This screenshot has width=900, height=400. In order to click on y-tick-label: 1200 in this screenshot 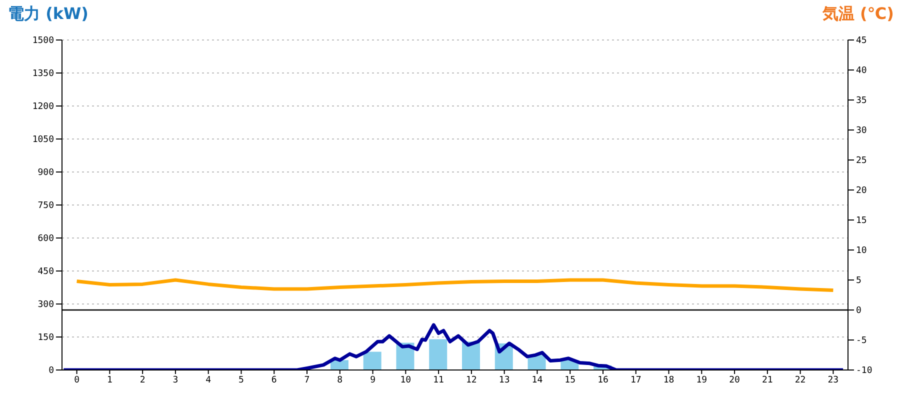, I will do `click(43, 107)`.